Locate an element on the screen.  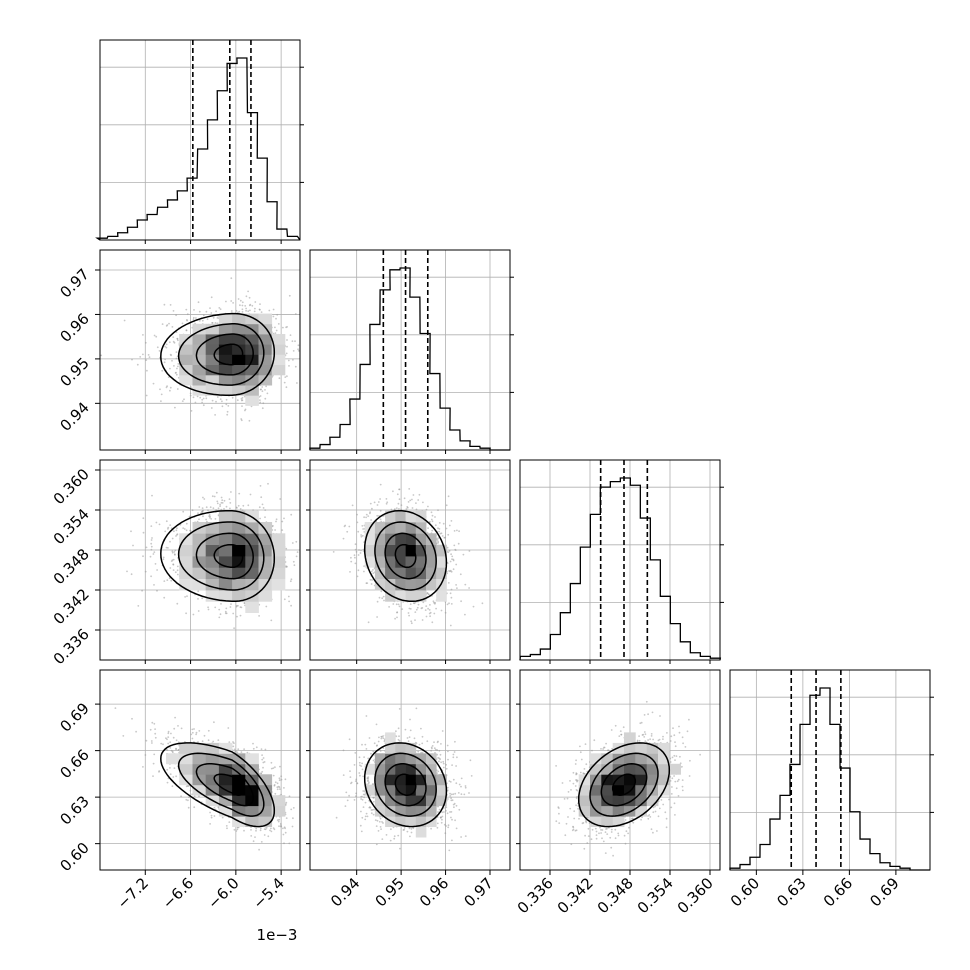
histogram-background is located at coordinates (620, 560).